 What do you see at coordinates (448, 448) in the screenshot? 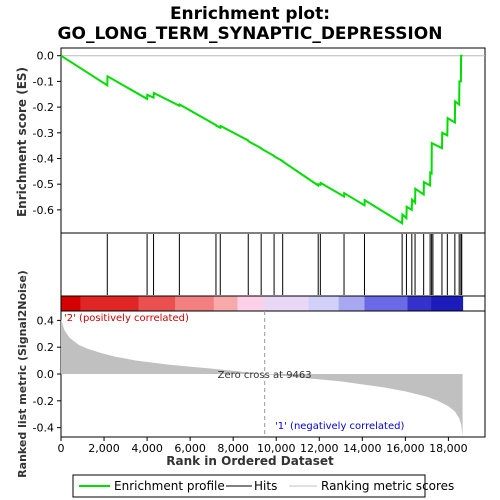
I see `x-tick-label: 18,000` at bounding box center [448, 448].